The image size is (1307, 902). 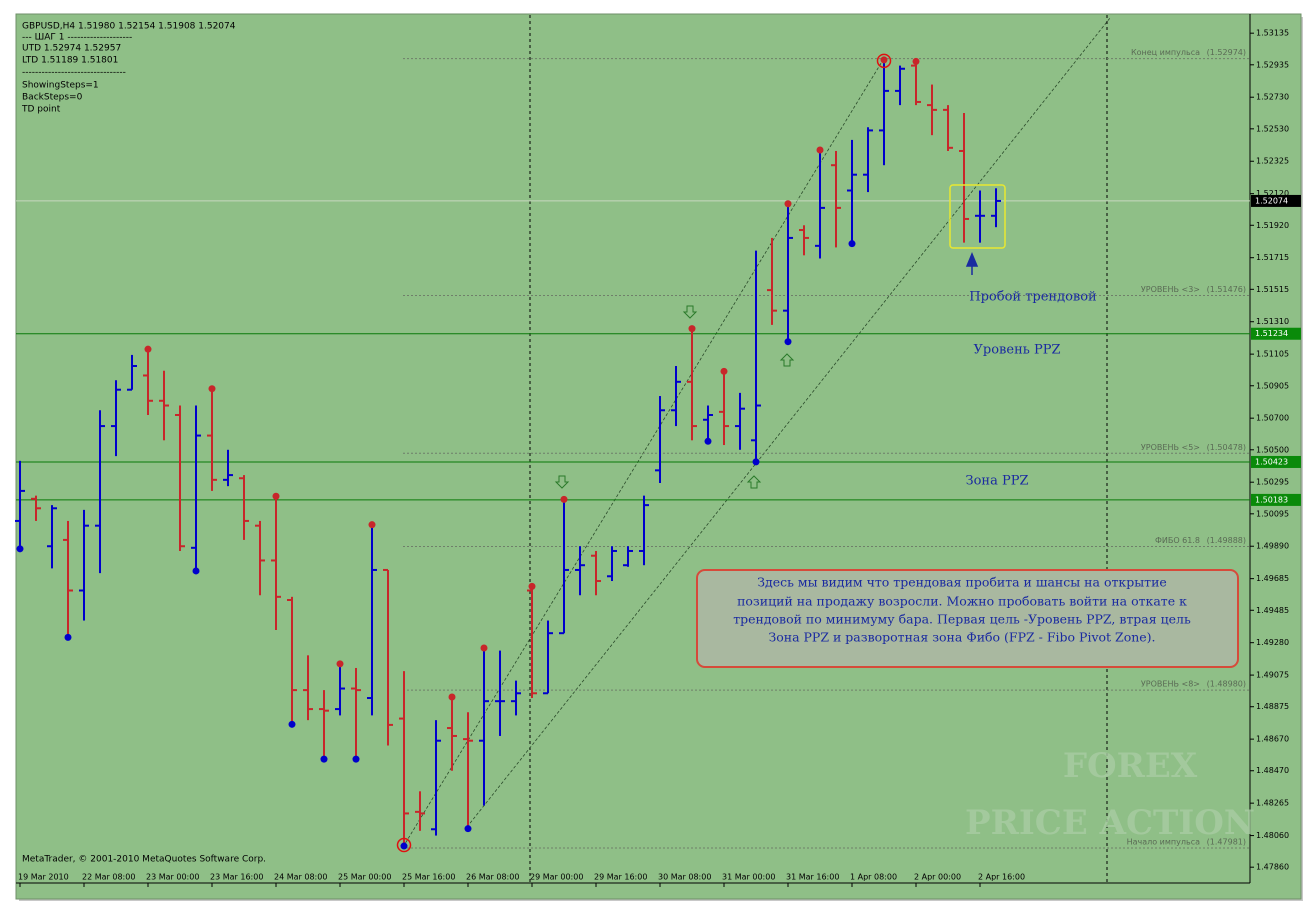 What do you see at coordinates (873, 877) in the screenshot?
I see `x-tick-label: 1 Apr 08:00` at bounding box center [873, 877].